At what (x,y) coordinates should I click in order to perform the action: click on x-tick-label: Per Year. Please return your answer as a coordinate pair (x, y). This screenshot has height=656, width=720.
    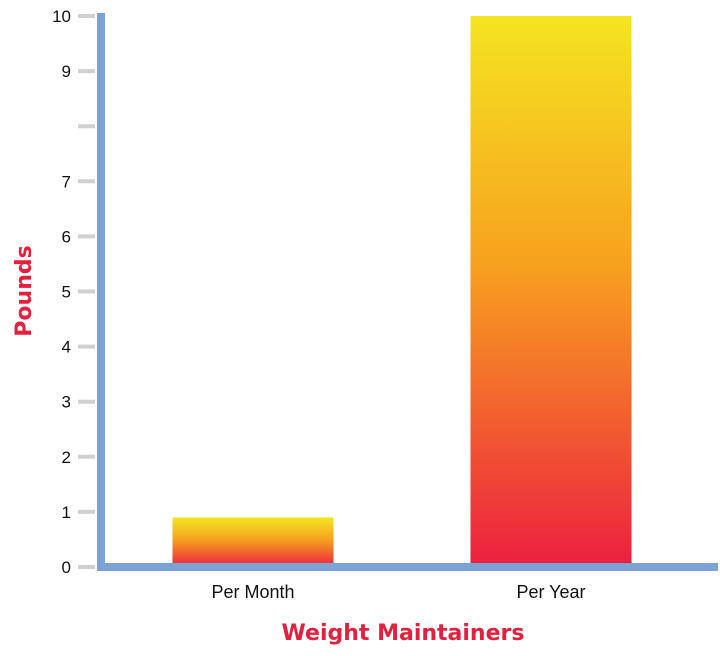
    Looking at the image, I should click on (550, 592).